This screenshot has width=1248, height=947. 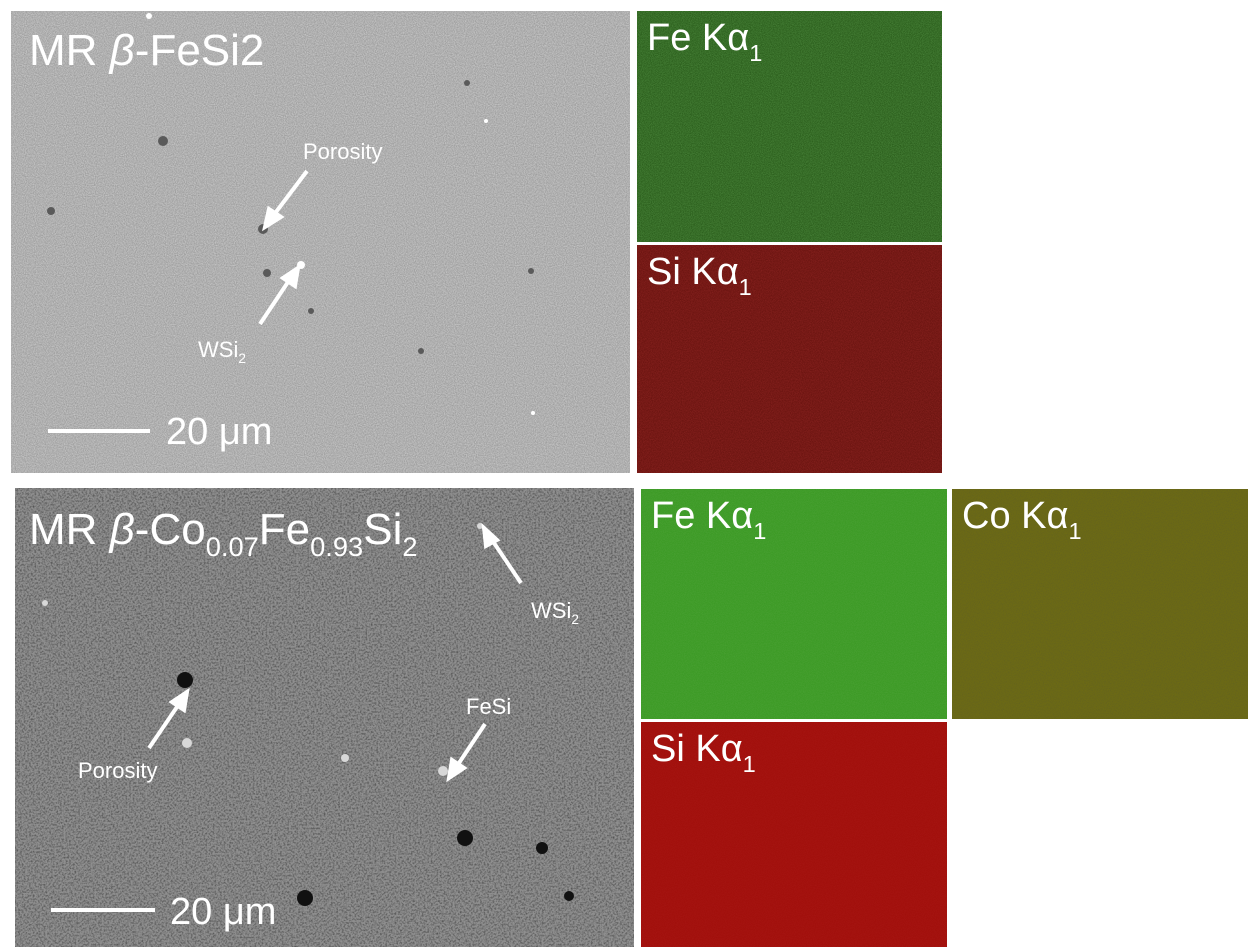 I want to click on scale-label-top: 20 μm, so click(x=219, y=432).